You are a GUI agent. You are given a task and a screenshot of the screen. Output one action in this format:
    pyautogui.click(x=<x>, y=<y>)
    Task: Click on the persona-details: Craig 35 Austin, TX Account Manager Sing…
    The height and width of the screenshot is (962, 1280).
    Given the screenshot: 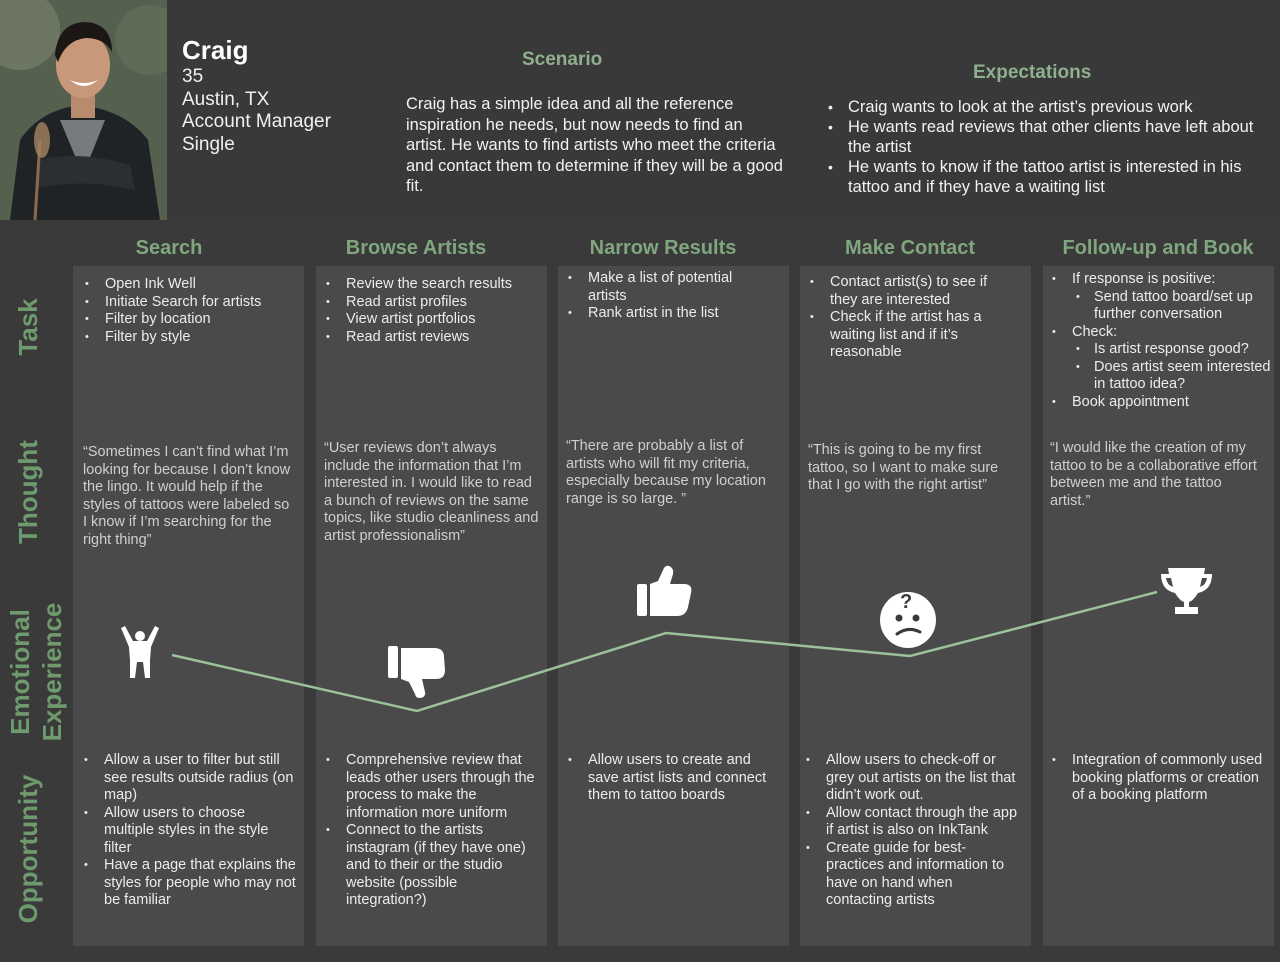 What is the action you would take?
    pyautogui.click(x=256, y=95)
    